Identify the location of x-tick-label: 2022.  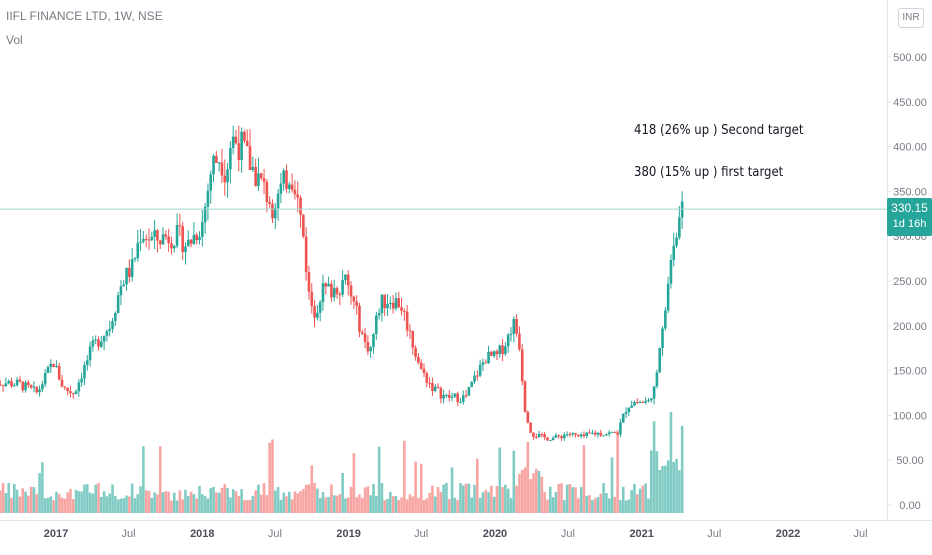
(788, 534).